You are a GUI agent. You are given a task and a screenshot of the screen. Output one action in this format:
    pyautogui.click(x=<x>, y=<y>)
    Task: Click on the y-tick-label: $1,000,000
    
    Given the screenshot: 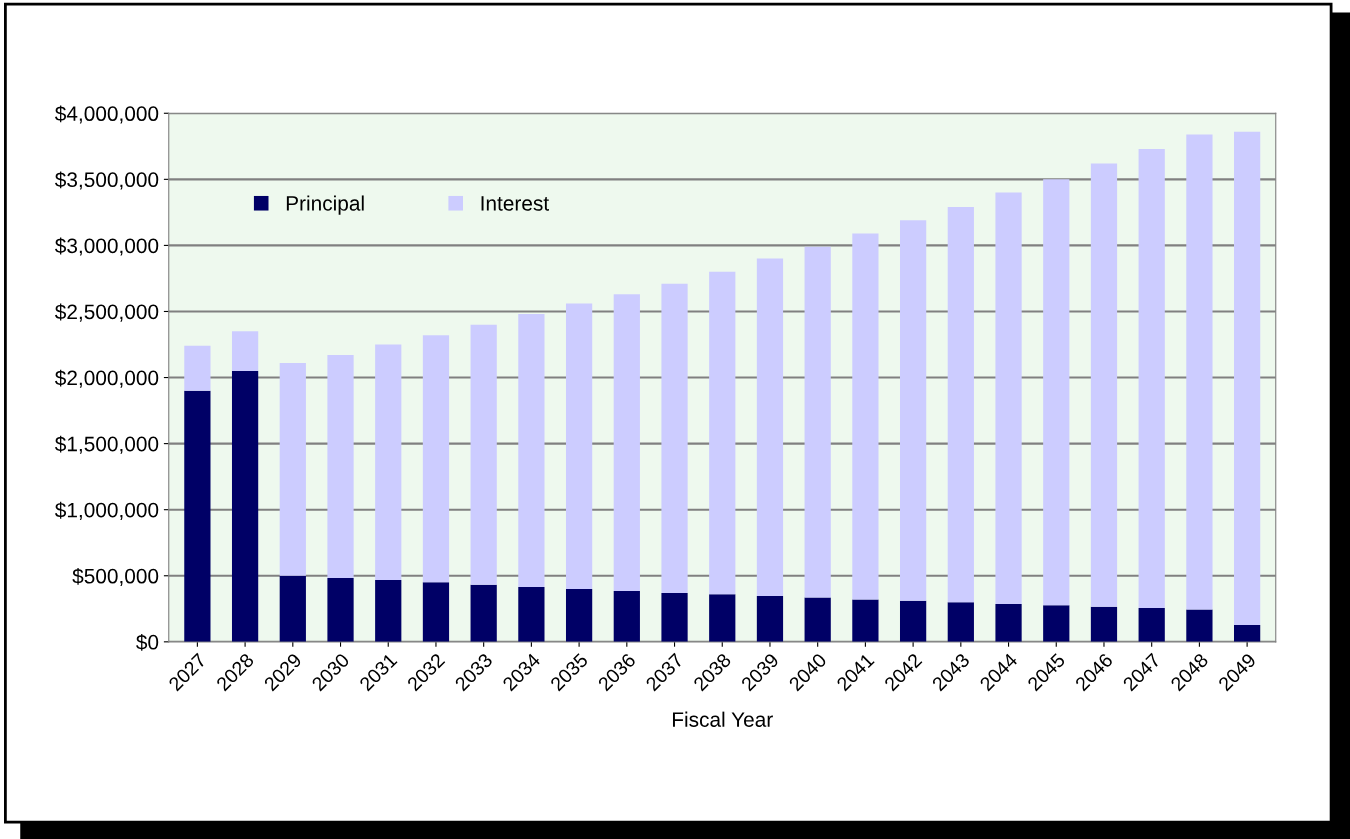 What is the action you would take?
    pyautogui.click(x=106, y=510)
    